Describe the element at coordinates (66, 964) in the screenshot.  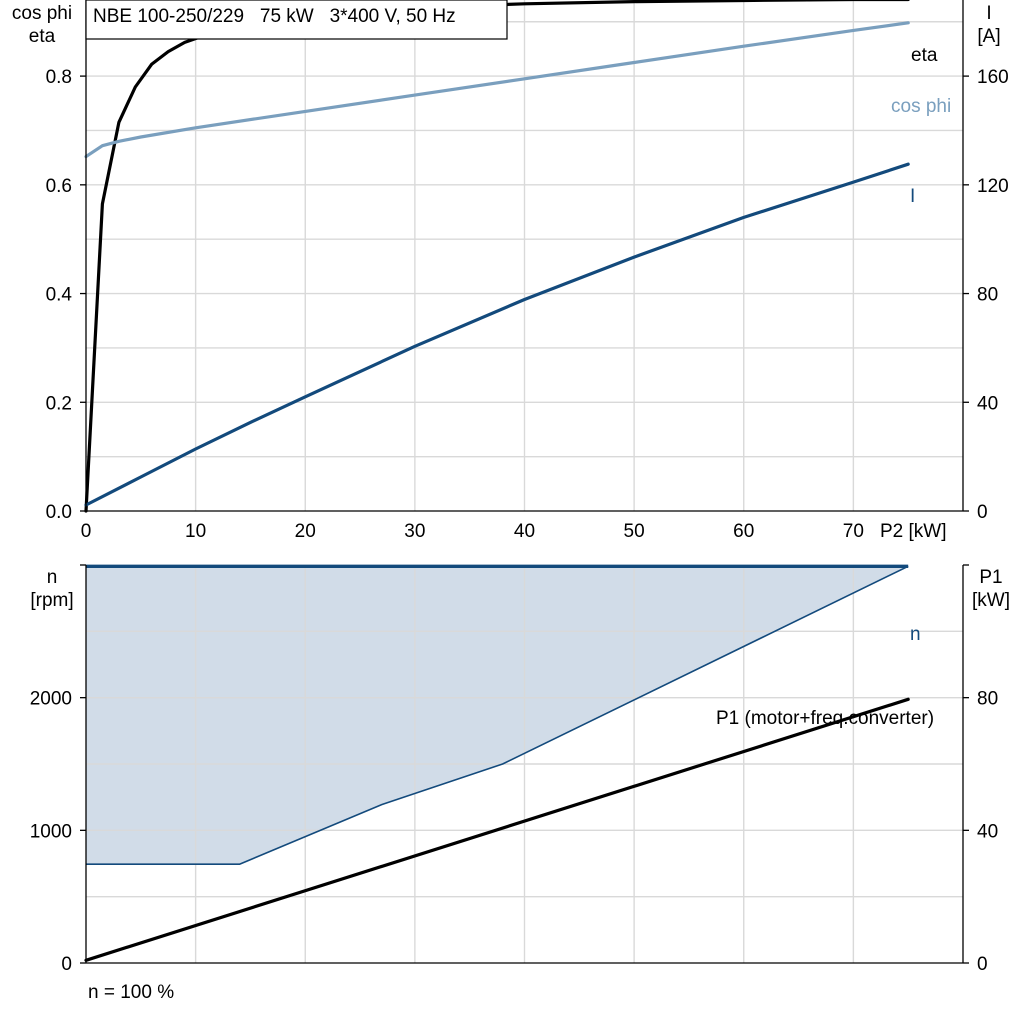
I see `bottom-left-tick-label: 0` at that location.